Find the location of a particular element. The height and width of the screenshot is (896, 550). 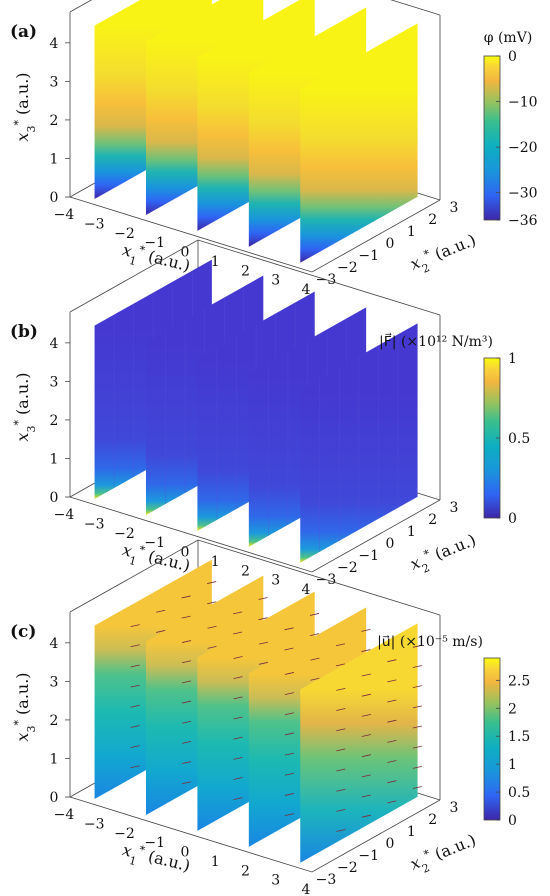

colorbar-tick-label: −36 is located at coordinates (523, 221).